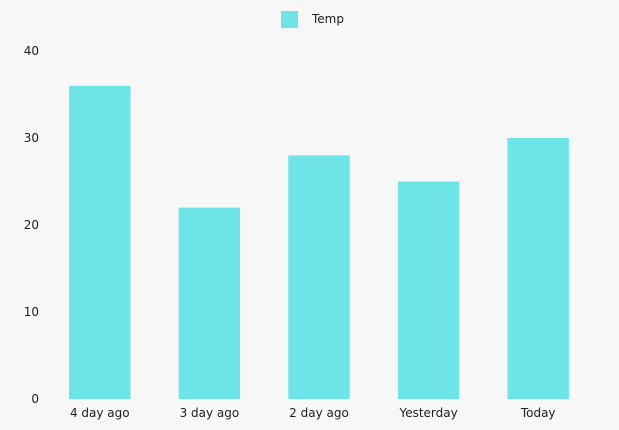 The image size is (619, 430). I want to click on x-tick-label: Today, so click(538, 413).